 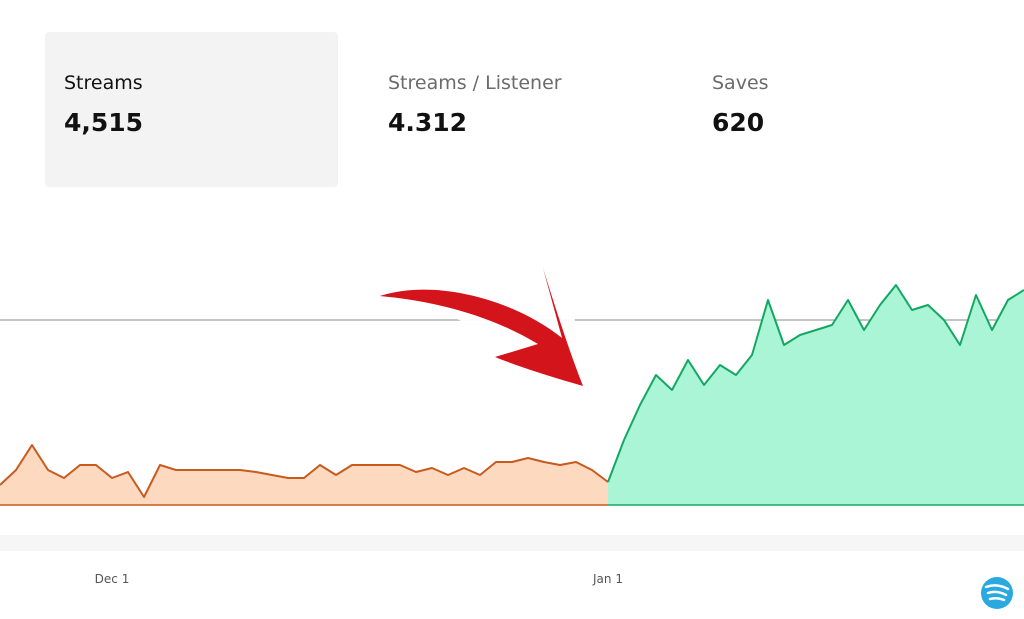 I want to click on stat-card: Streams 4,515, so click(x=191, y=109).